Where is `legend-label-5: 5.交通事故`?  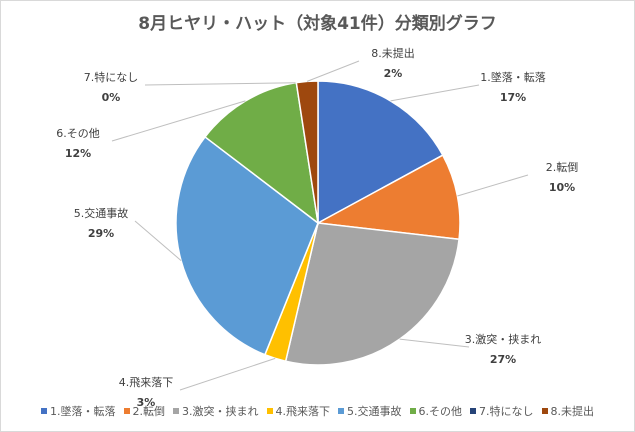 legend-label-5: 5.交通事故 is located at coordinates (374, 411).